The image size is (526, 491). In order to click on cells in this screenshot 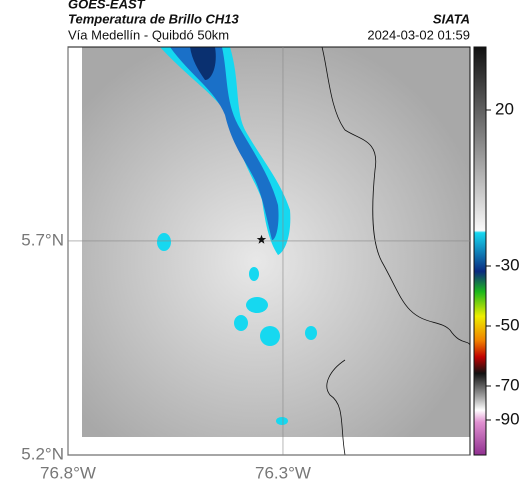, I will do `click(237, 329)`.